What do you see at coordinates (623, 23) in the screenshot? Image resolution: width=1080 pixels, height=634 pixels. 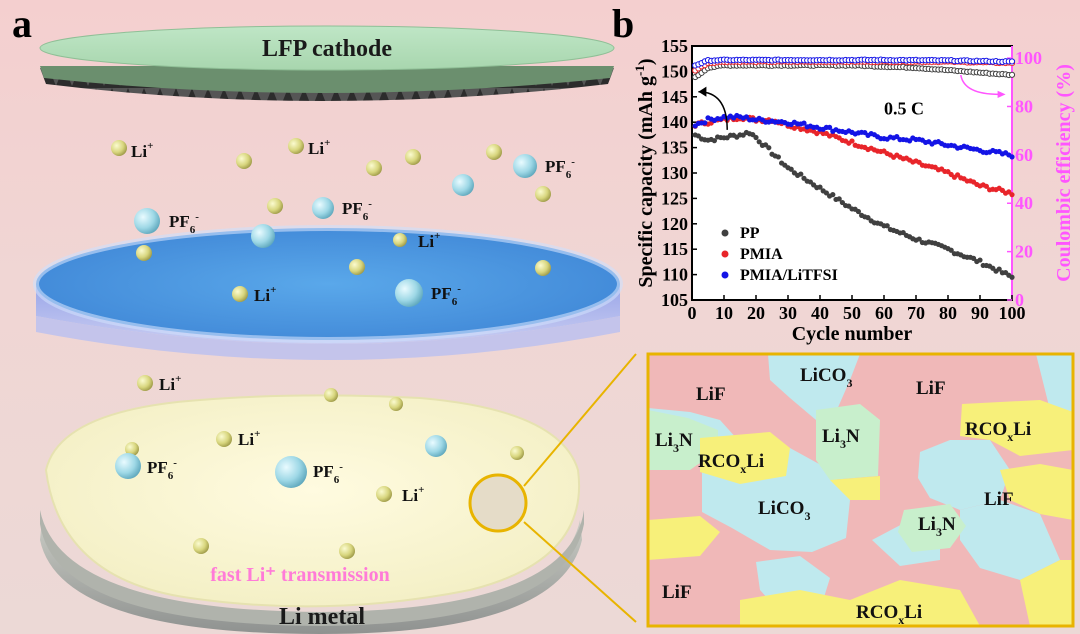 I see `panel-letter-b: b` at bounding box center [623, 23].